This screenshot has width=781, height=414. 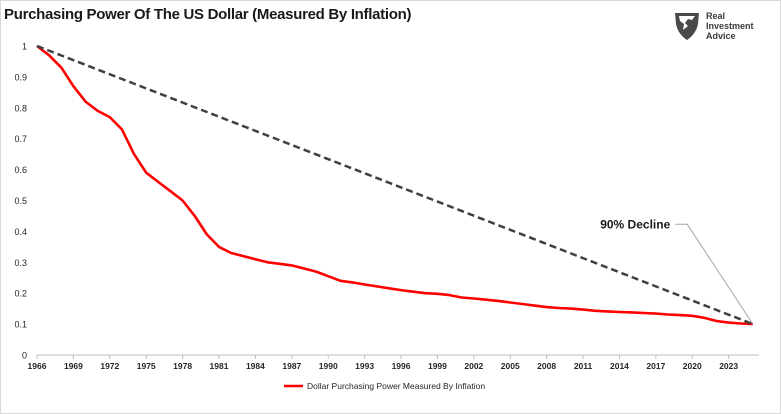 I want to click on x-tick-label: 2023, so click(x=728, y=366).